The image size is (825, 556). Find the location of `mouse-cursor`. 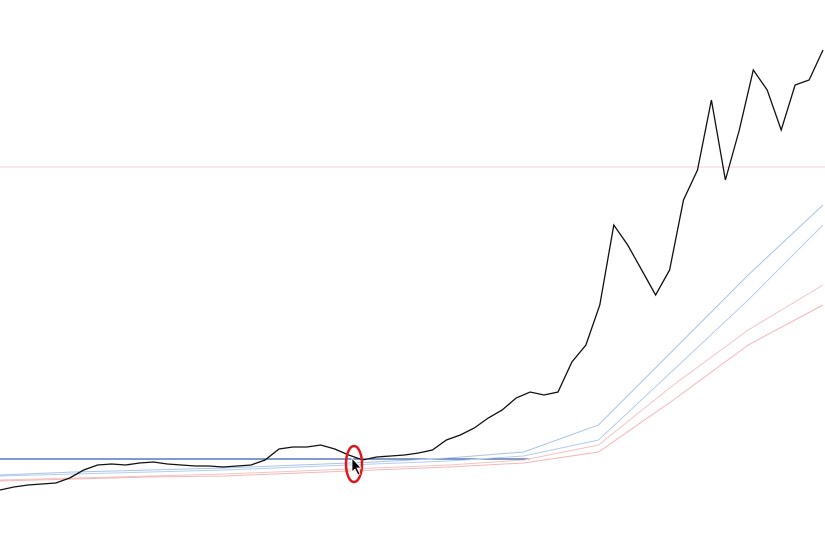

mouse-cursor is located at coordinates (356, 466).